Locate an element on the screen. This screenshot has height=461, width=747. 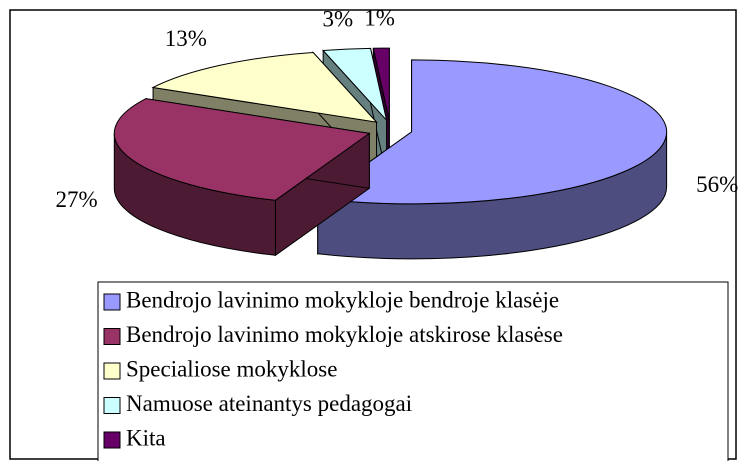
slice is located at coordinates (242, 177).